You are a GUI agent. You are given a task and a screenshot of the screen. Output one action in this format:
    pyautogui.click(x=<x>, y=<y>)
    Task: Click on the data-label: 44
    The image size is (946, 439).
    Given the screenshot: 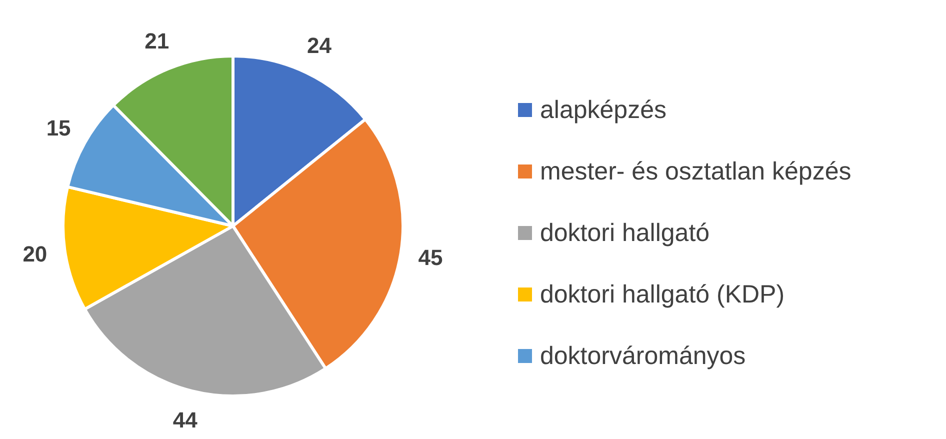 What is the action you would take?
    pyautogui.click(x=185, y=420)
    